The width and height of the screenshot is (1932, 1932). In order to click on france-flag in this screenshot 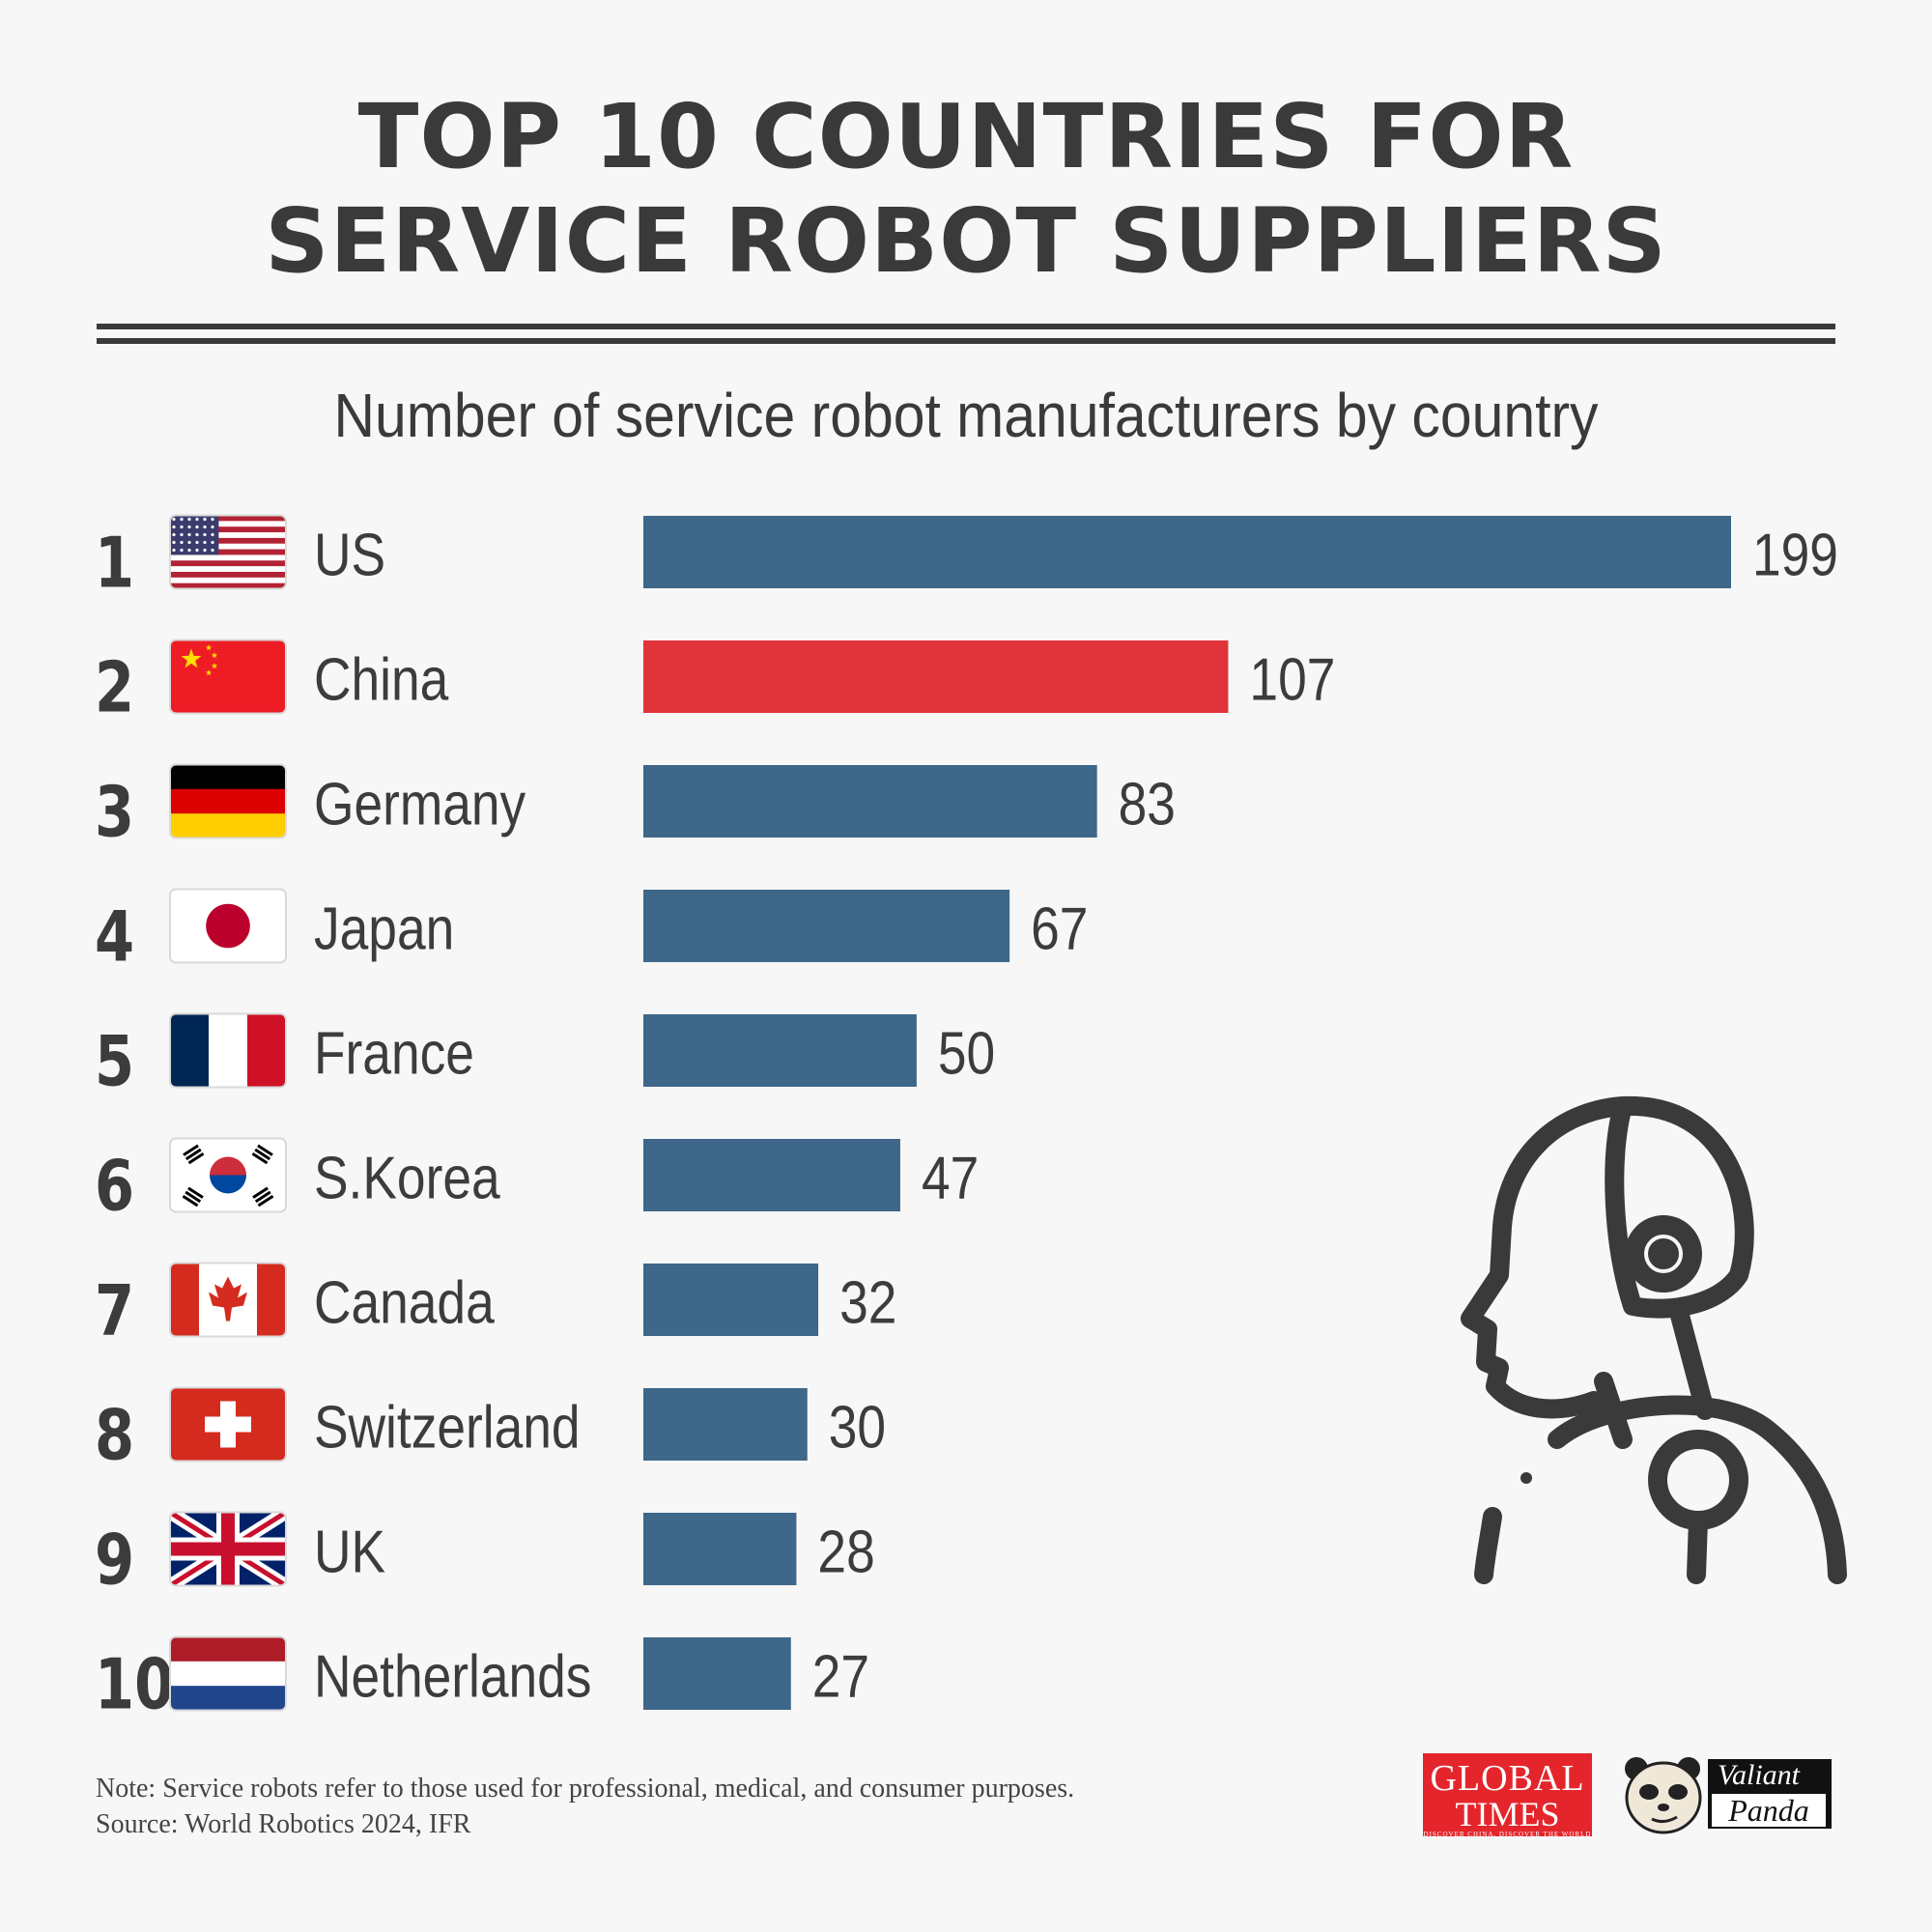, I will do `click(228, 1050)`.